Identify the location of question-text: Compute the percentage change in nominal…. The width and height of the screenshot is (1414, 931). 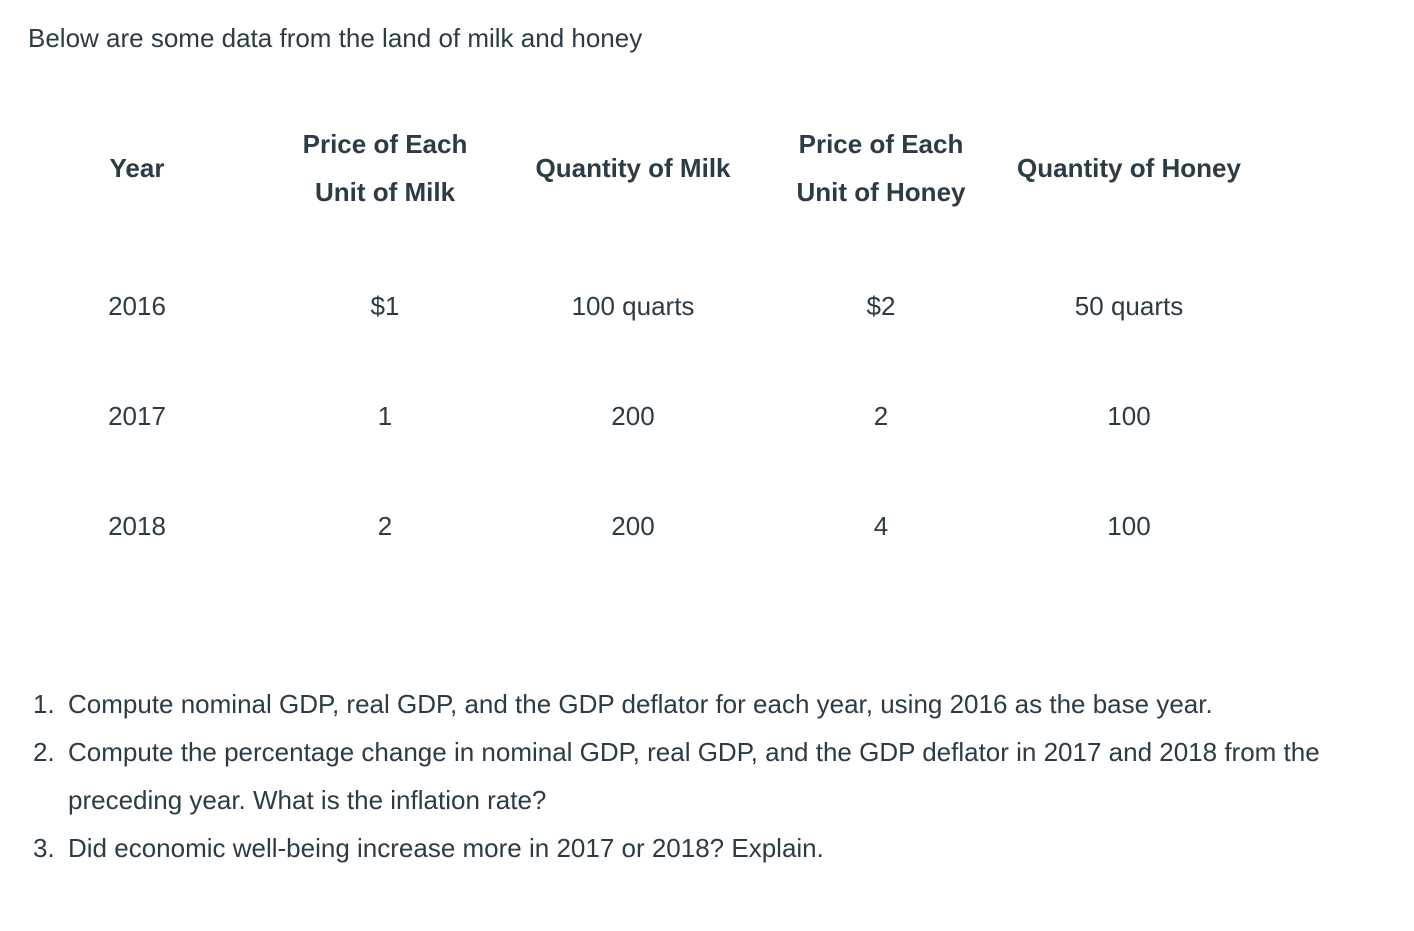
(694, 776).